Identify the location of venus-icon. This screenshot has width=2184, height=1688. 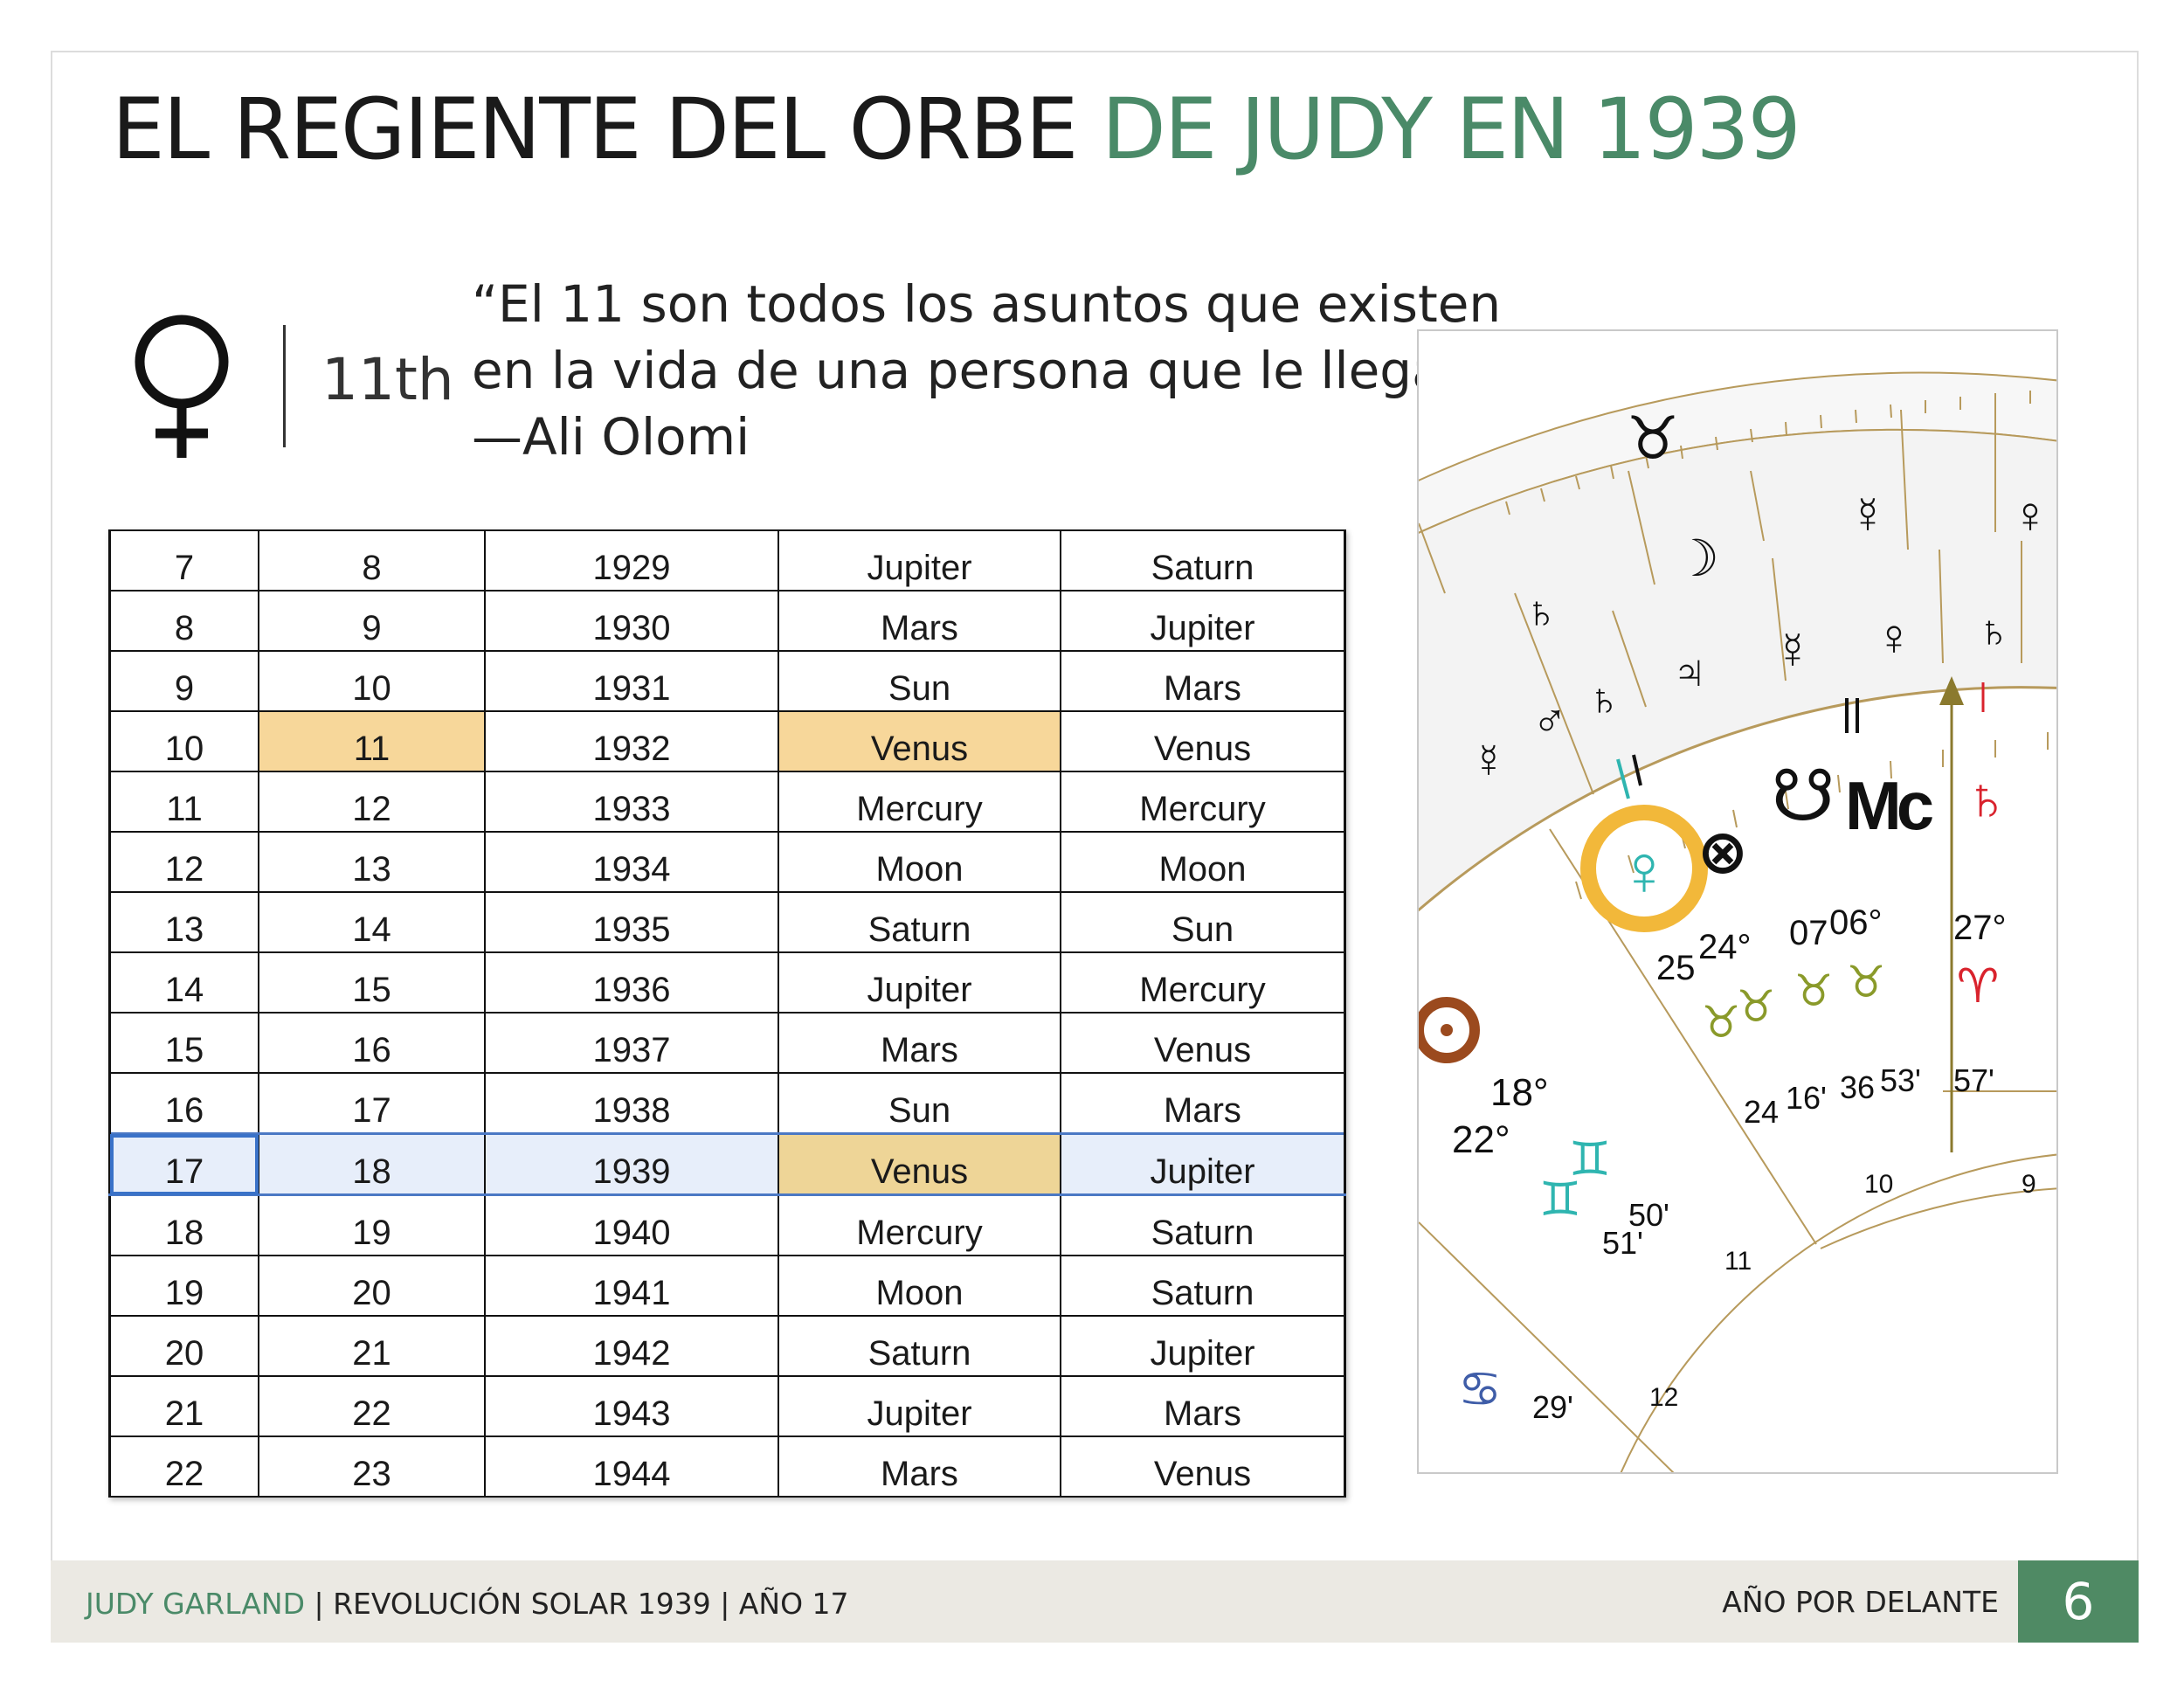
(182, 386).